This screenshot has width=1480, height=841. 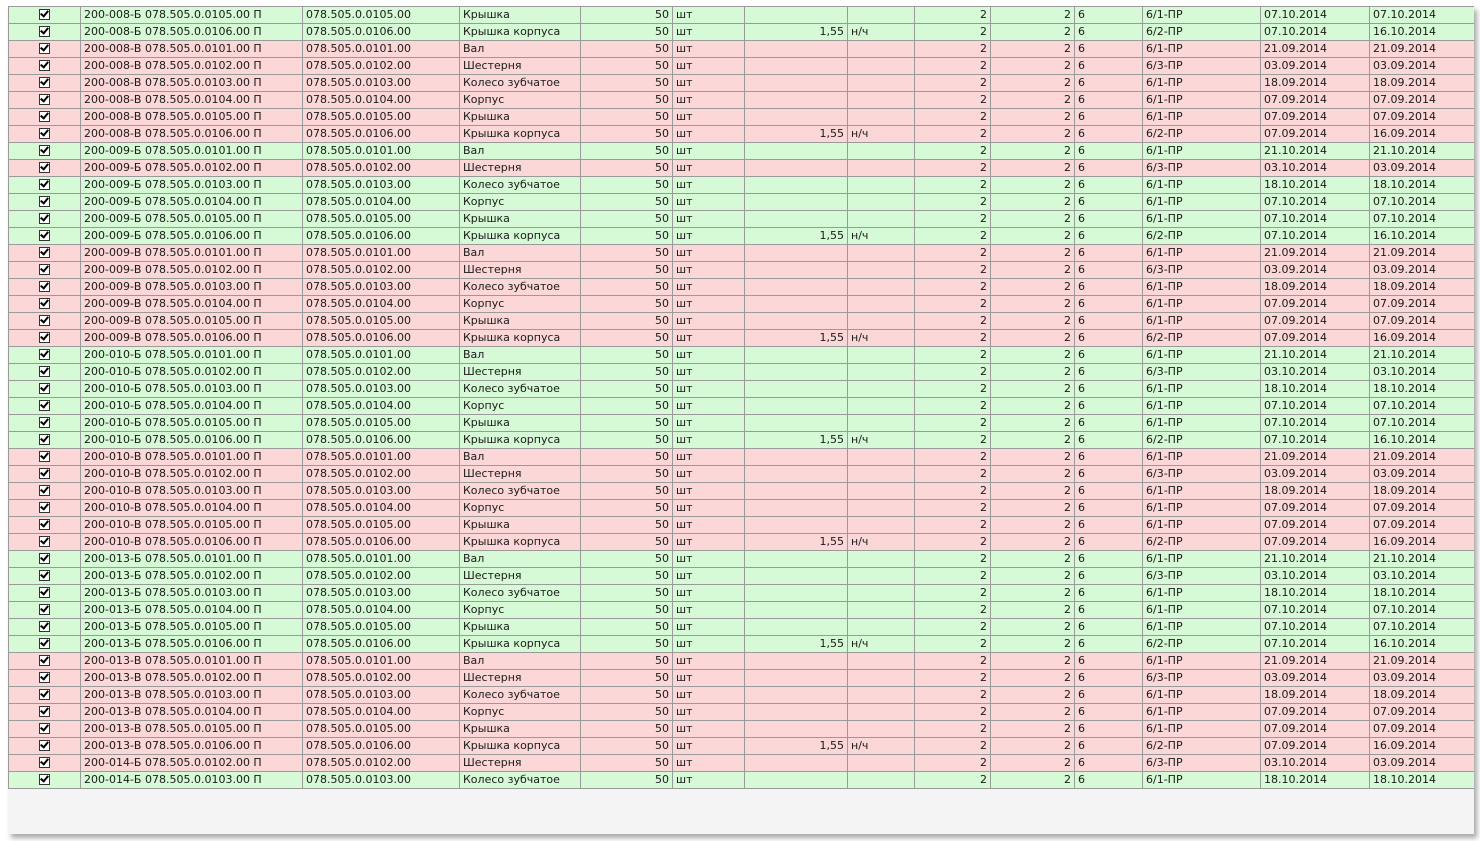 What do you see at coordinates (1201, 644) in the screenshot?
I see `route-cell: 6/2-ПР` at bounding box center [1201, 644].